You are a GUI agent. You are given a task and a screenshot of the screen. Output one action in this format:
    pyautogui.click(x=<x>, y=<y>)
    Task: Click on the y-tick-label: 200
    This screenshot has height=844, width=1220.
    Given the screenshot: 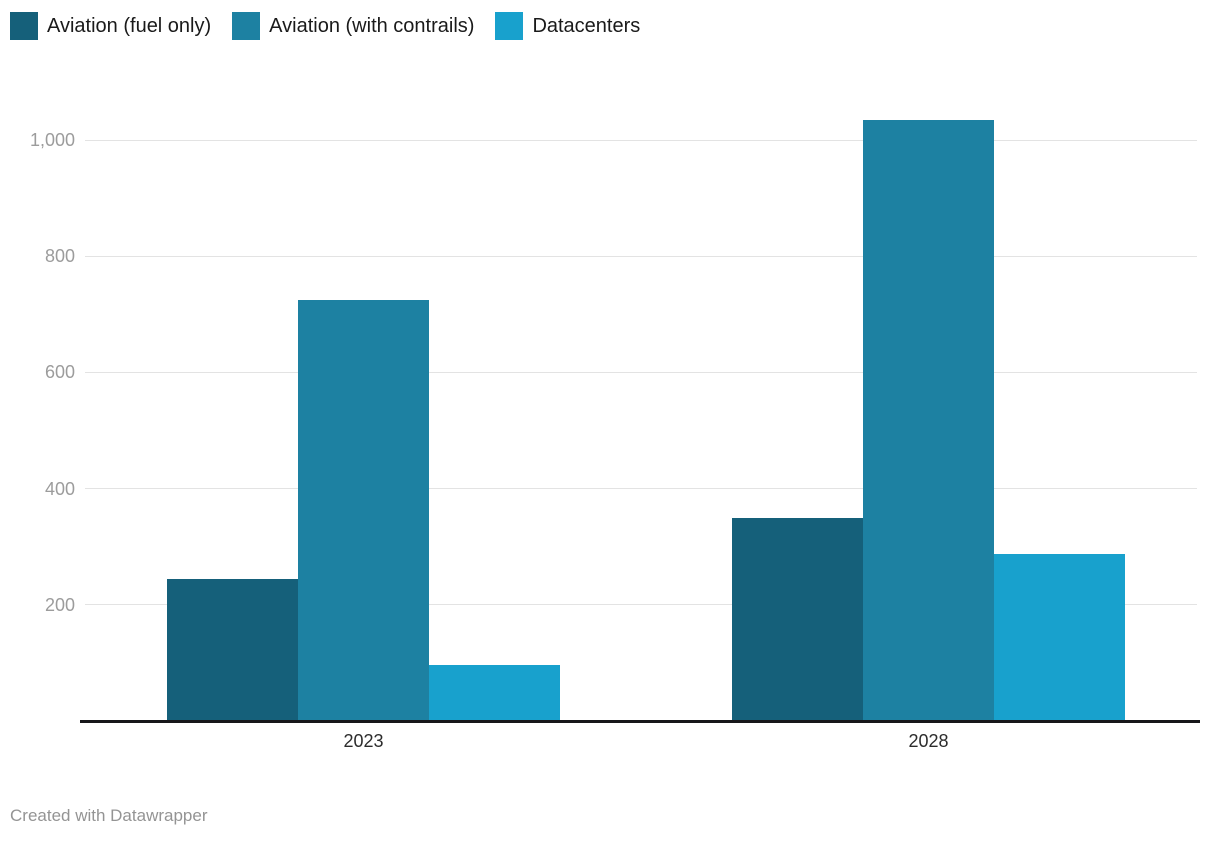 What is the action you would take?
    pyautogui.click(x=59, y=604)
    